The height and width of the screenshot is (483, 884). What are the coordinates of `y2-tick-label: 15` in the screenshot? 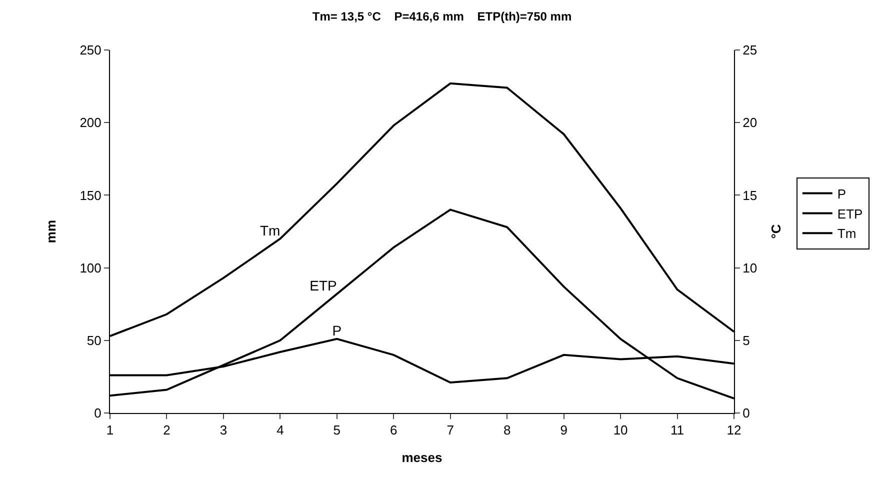 It's located at (750, 195).